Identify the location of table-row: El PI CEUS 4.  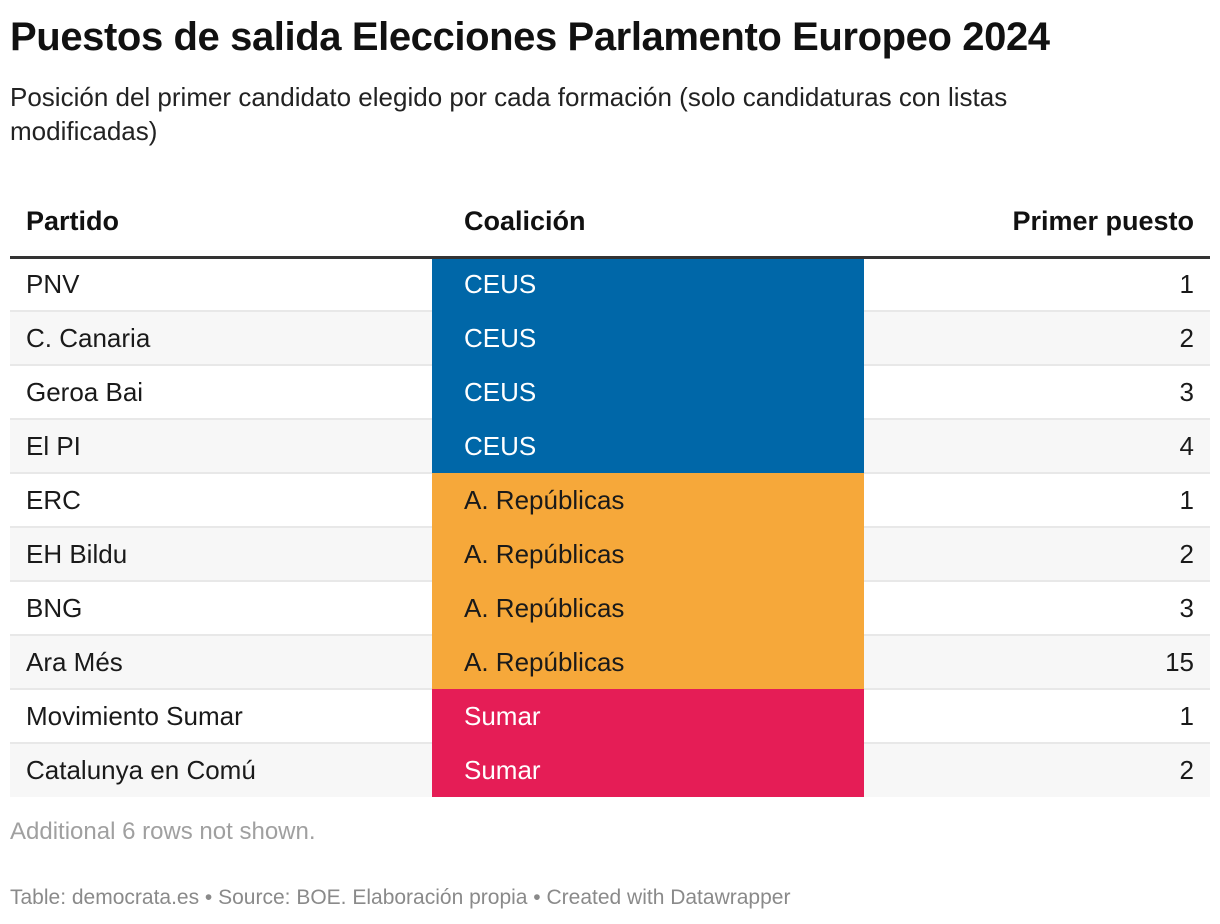
(610, 446).